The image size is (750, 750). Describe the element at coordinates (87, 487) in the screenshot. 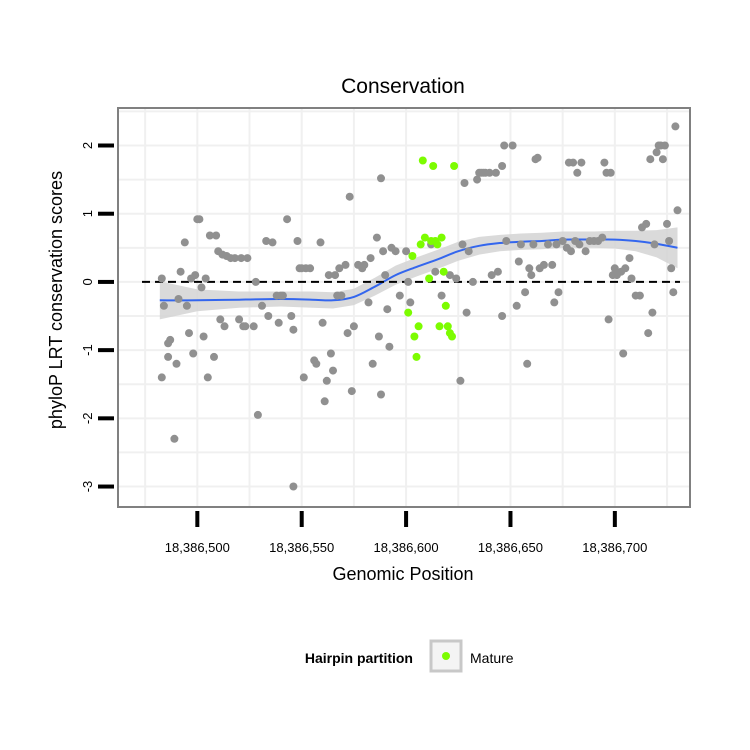

I see `y-tick-label: -3` at that location.